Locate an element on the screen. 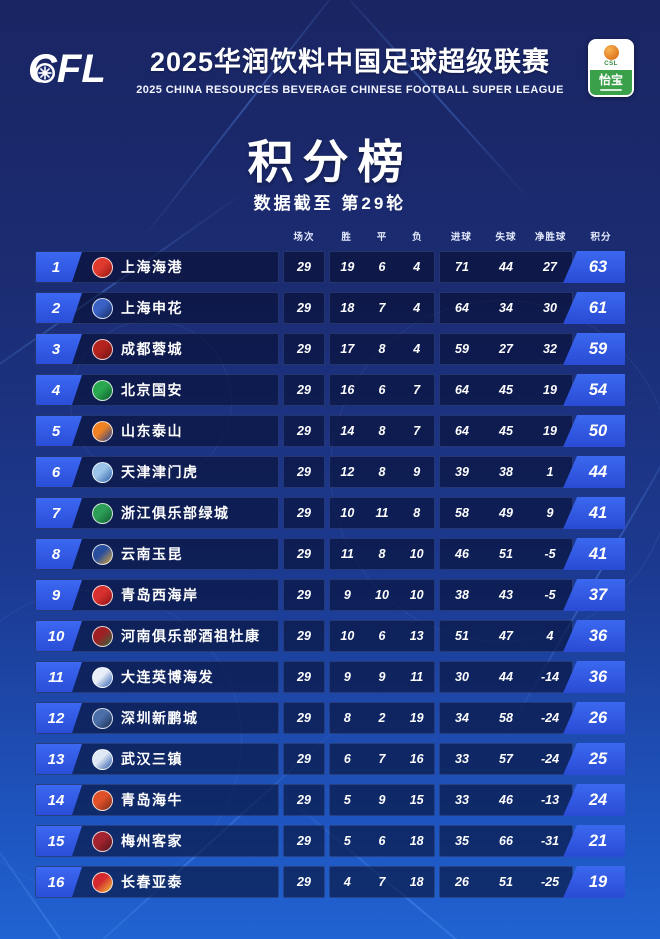 This screenshot has width=660, height=939. team-box: 4 北京国安 is located at coordinates (157, 390).